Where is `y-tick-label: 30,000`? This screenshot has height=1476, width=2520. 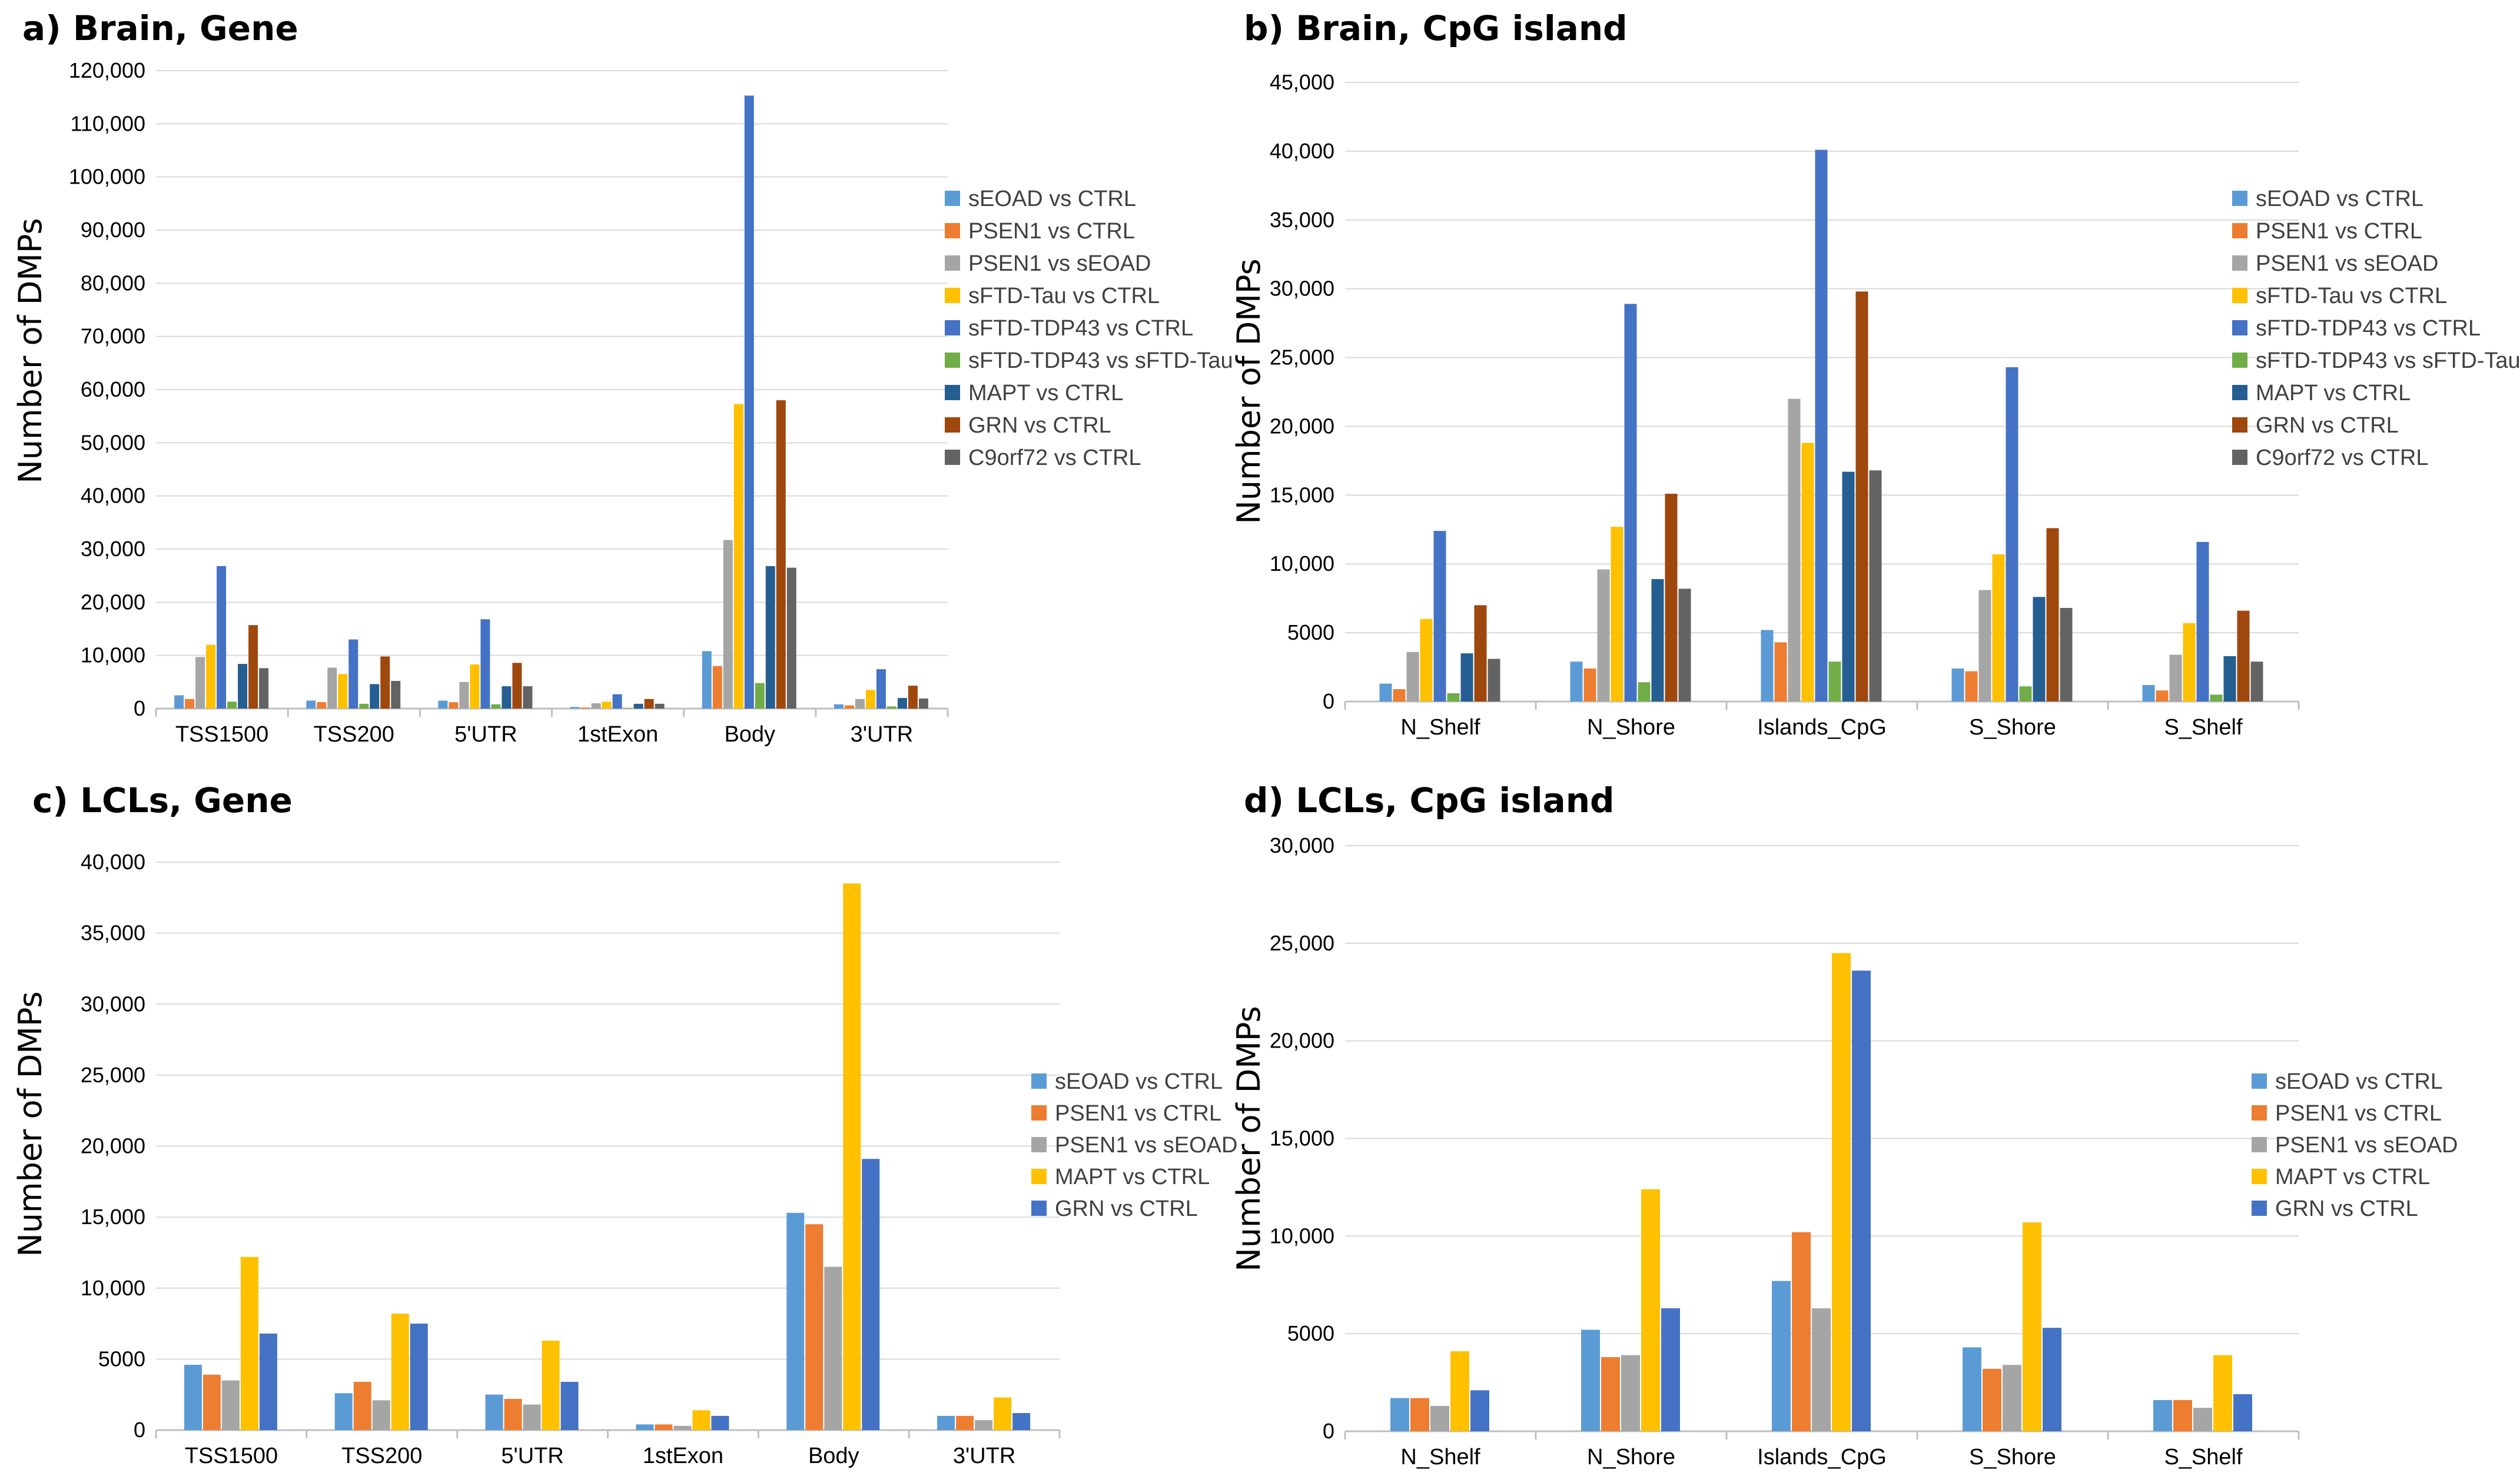
y-tick-label: 30,000 is located at coordinates (113, 1004).